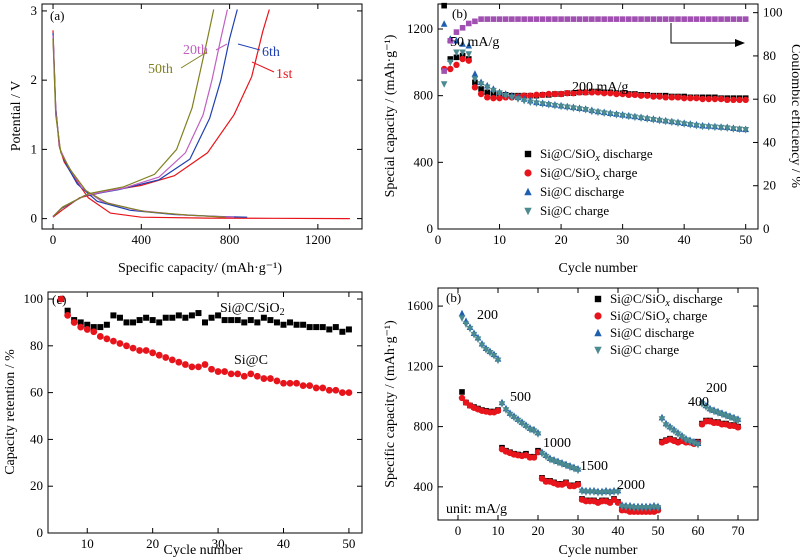  I want to click on panel-d-annotation-4: 2000, so click(631, 485).